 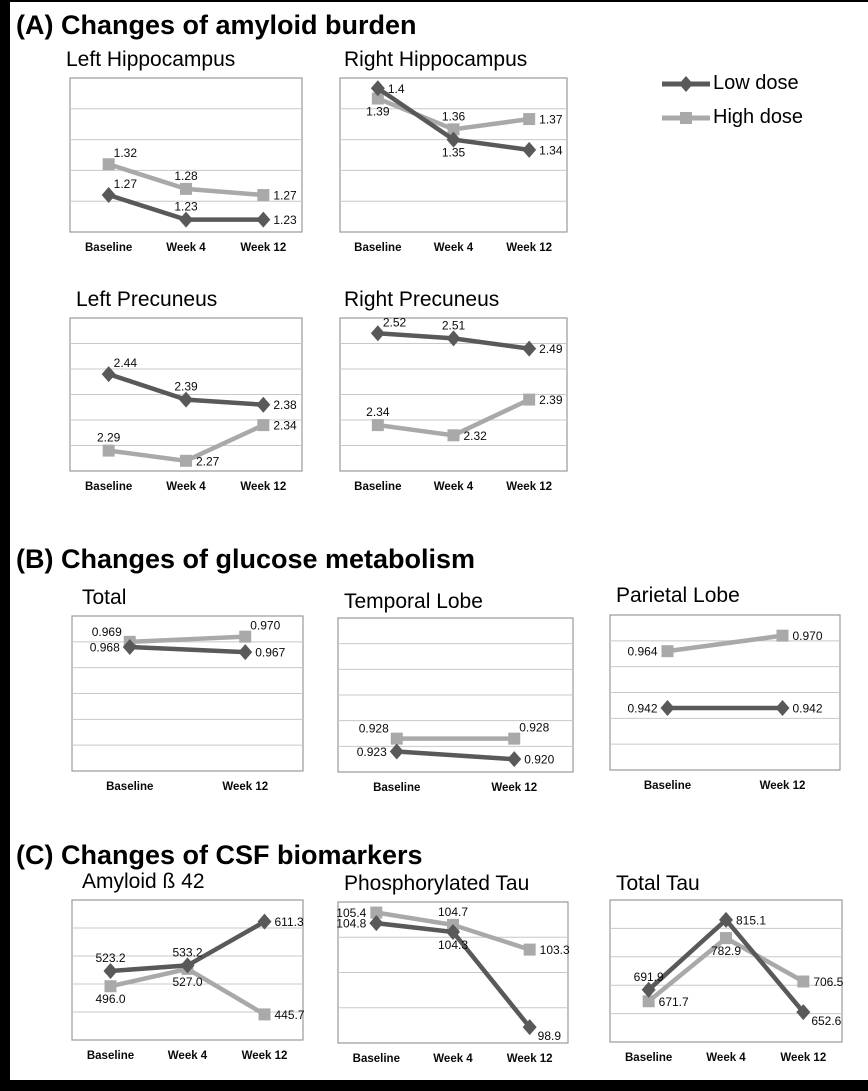 What do you see at coordinates (454, 116) in the screenshot?
I see `data-label: 1.36` at bounding box center [454, 116].